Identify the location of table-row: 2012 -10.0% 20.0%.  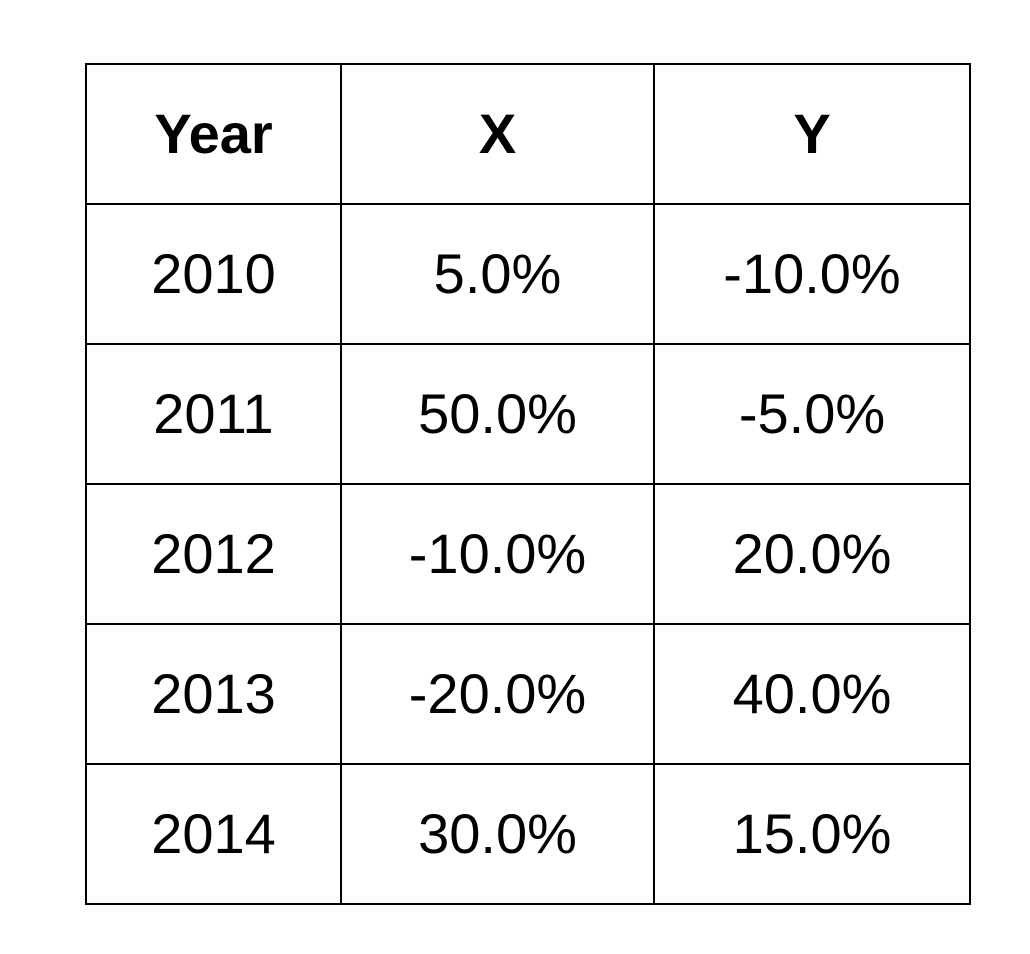
(528, 554).